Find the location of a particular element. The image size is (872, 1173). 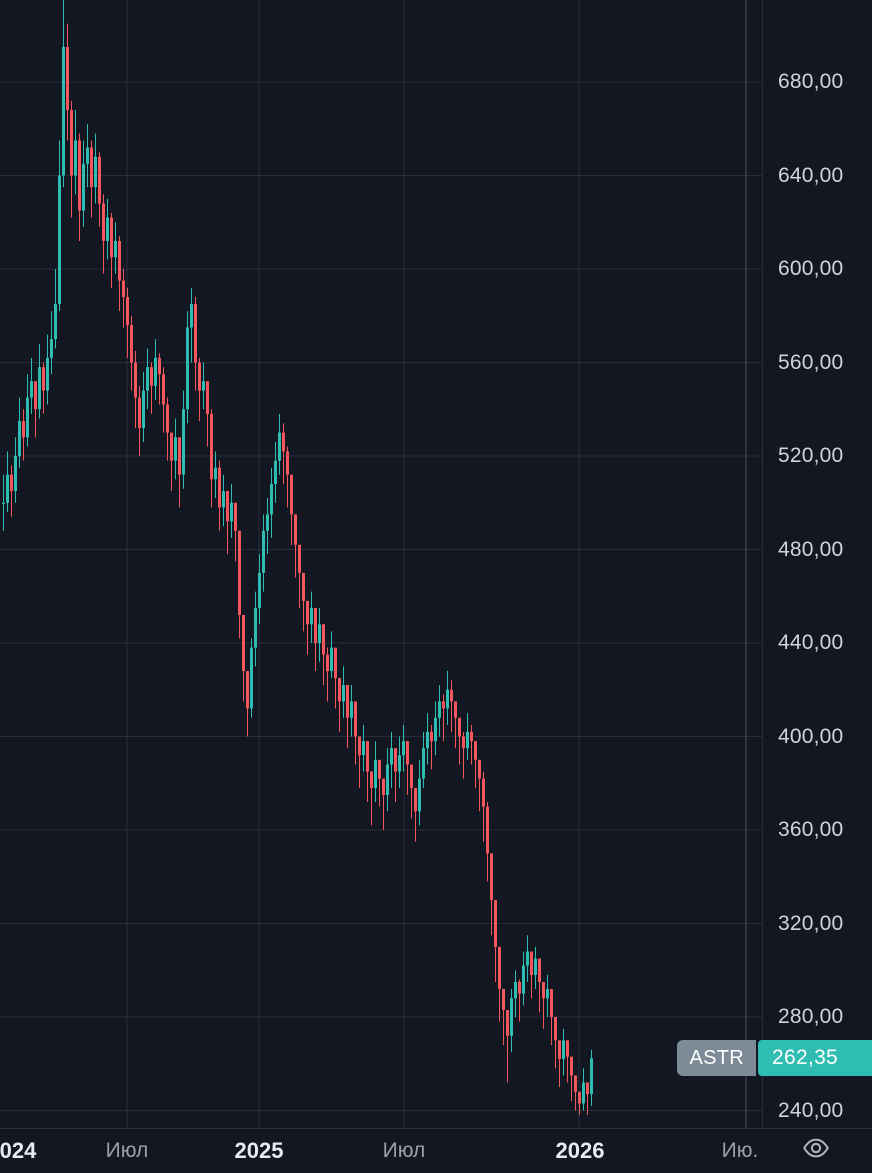

time-axis-label: 2026 is located at coordinates (580, 1150).